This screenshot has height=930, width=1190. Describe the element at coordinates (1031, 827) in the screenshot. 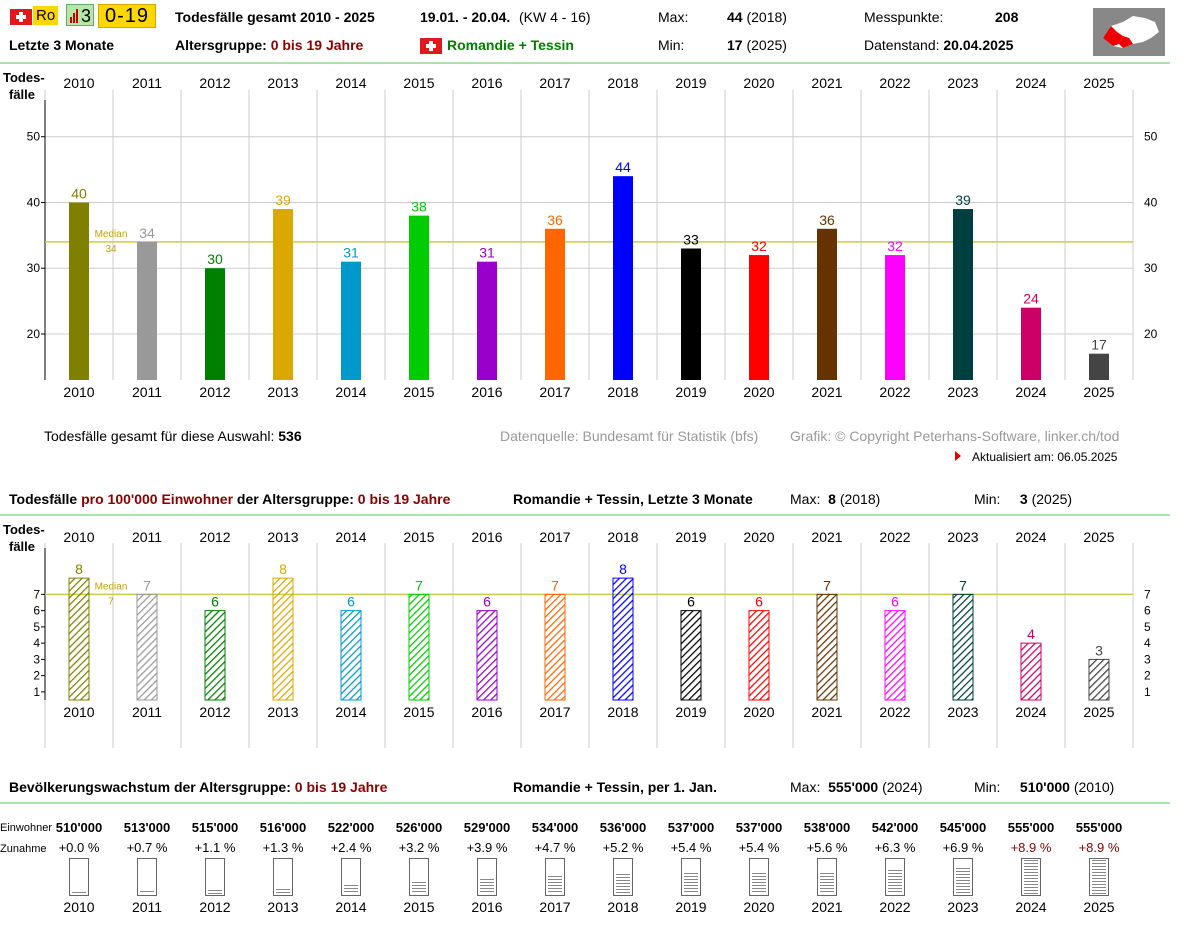

I see `population-value: 555'000` at that location.